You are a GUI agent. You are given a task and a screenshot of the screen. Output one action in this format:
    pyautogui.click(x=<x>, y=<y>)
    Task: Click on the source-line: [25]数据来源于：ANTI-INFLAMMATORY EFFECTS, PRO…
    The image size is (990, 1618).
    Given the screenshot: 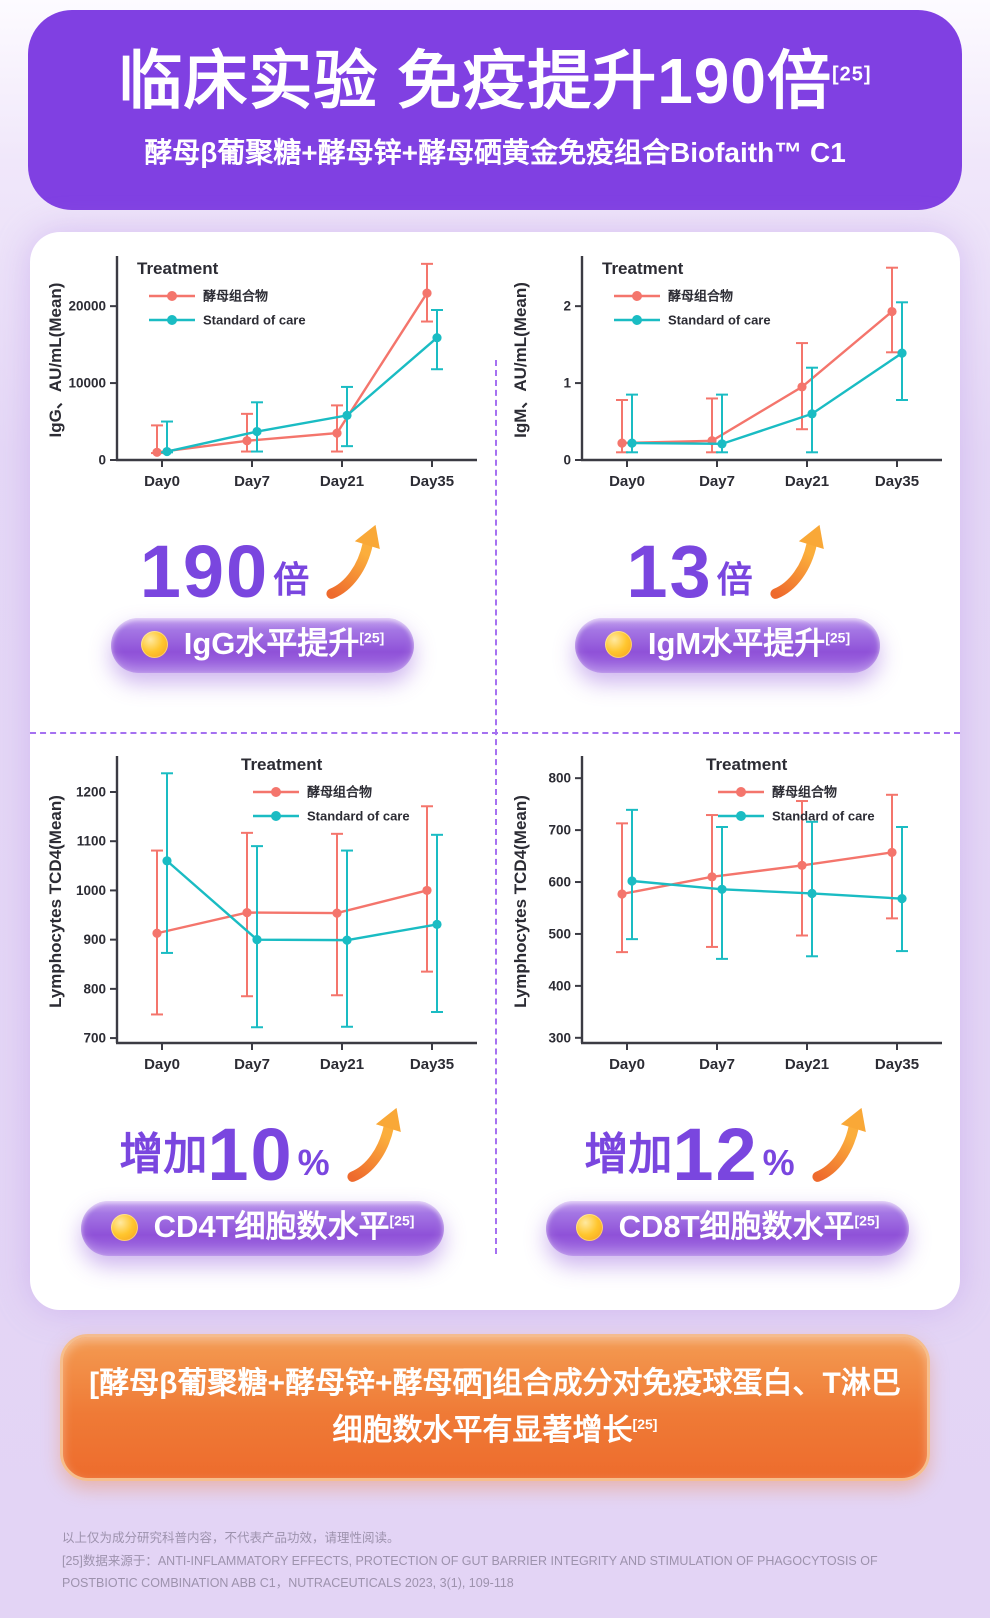 What is the action you would take?
    pyautogui.click(x=470, y=1572)
    